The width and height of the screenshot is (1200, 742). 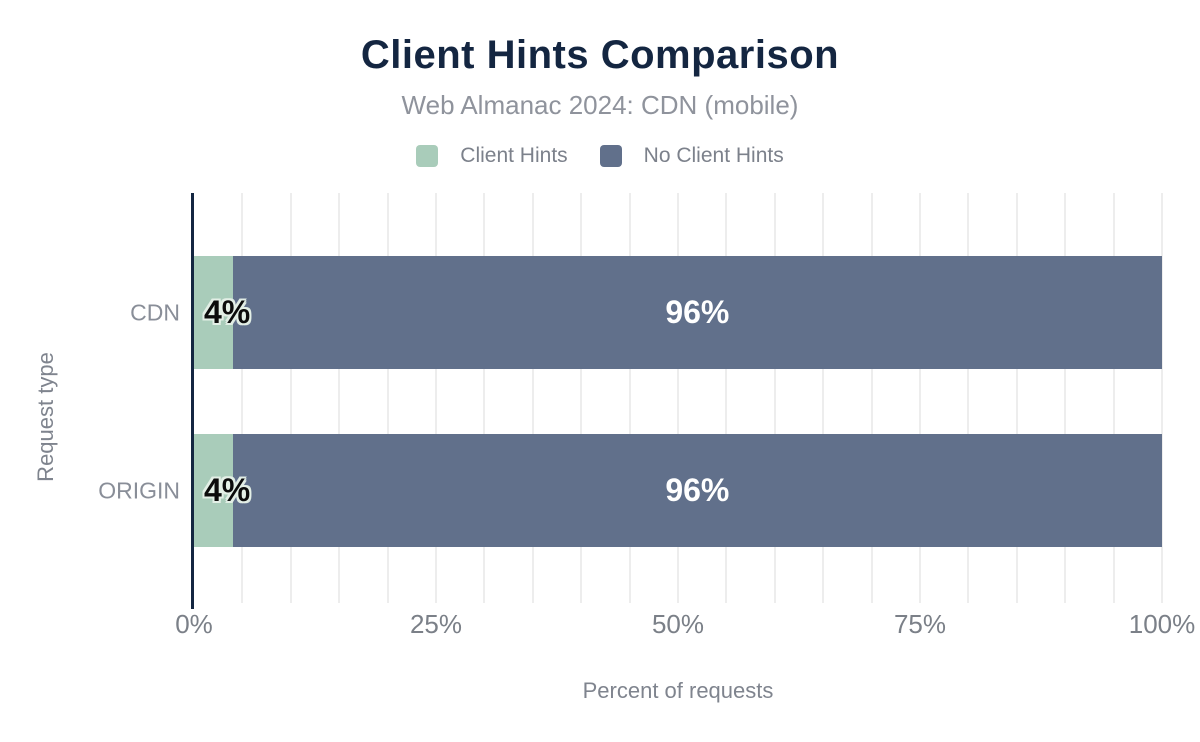 What do you see at coordinates (192, 401) in the screenshot?
I see `y-axis-line` at bounding box center [192, 401].